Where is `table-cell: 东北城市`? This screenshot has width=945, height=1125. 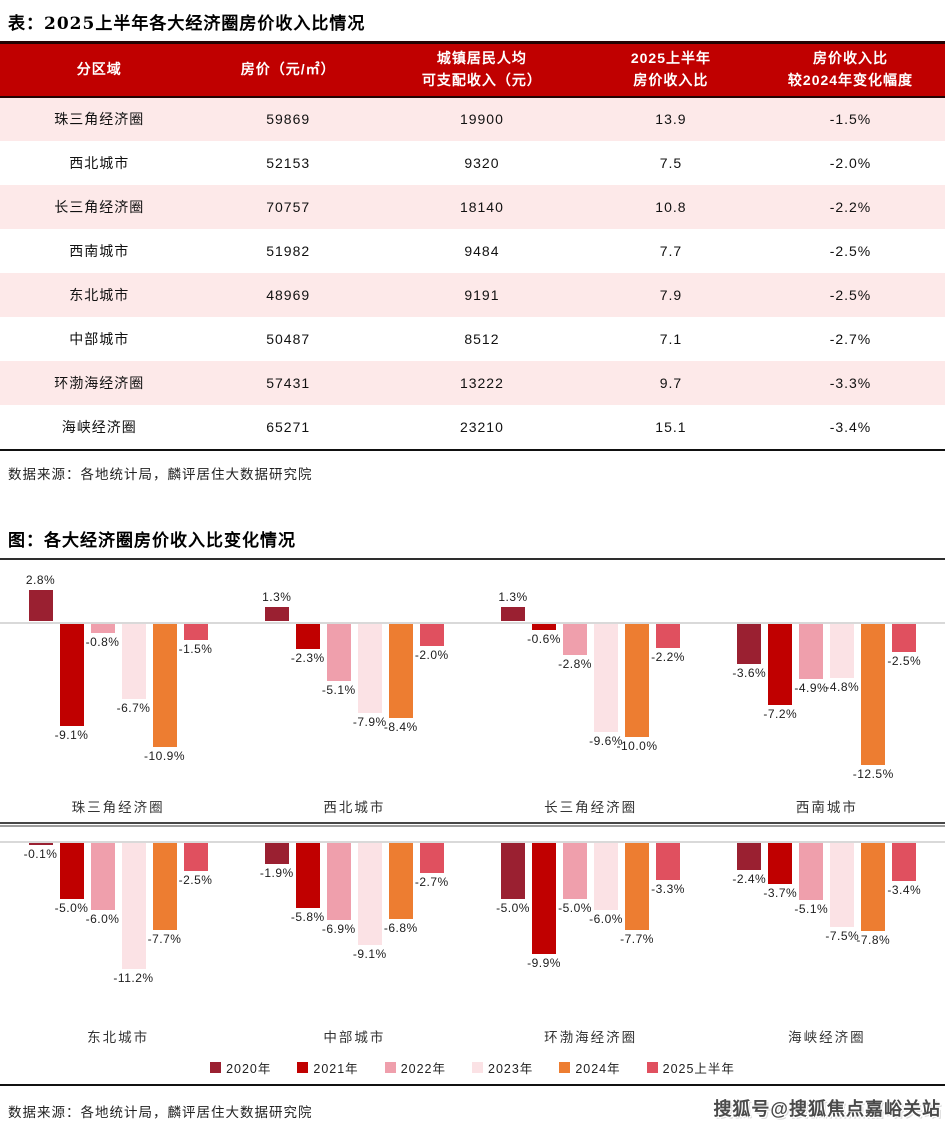
table-cell: 东北城市 is located at coordinates (99, 294).